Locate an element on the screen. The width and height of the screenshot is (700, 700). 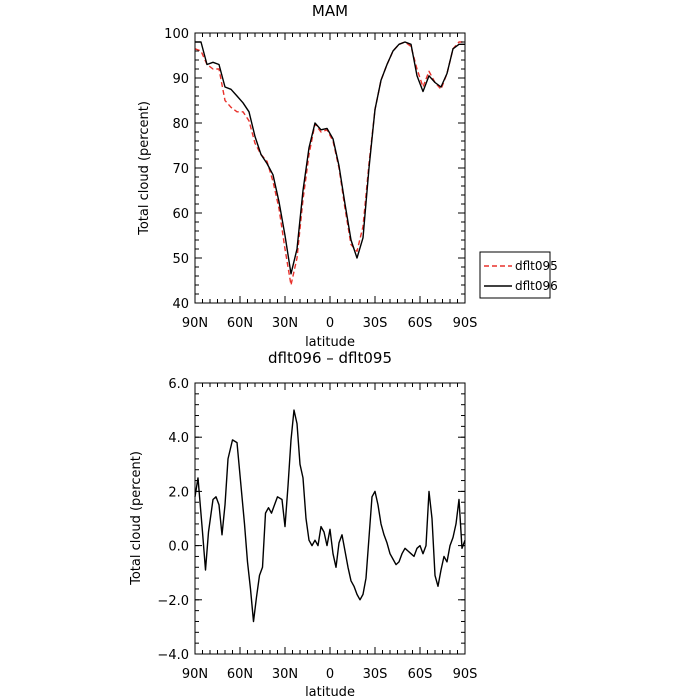
bottom-chart-x-tick-label: 60S is located at coordinates (420, 674).